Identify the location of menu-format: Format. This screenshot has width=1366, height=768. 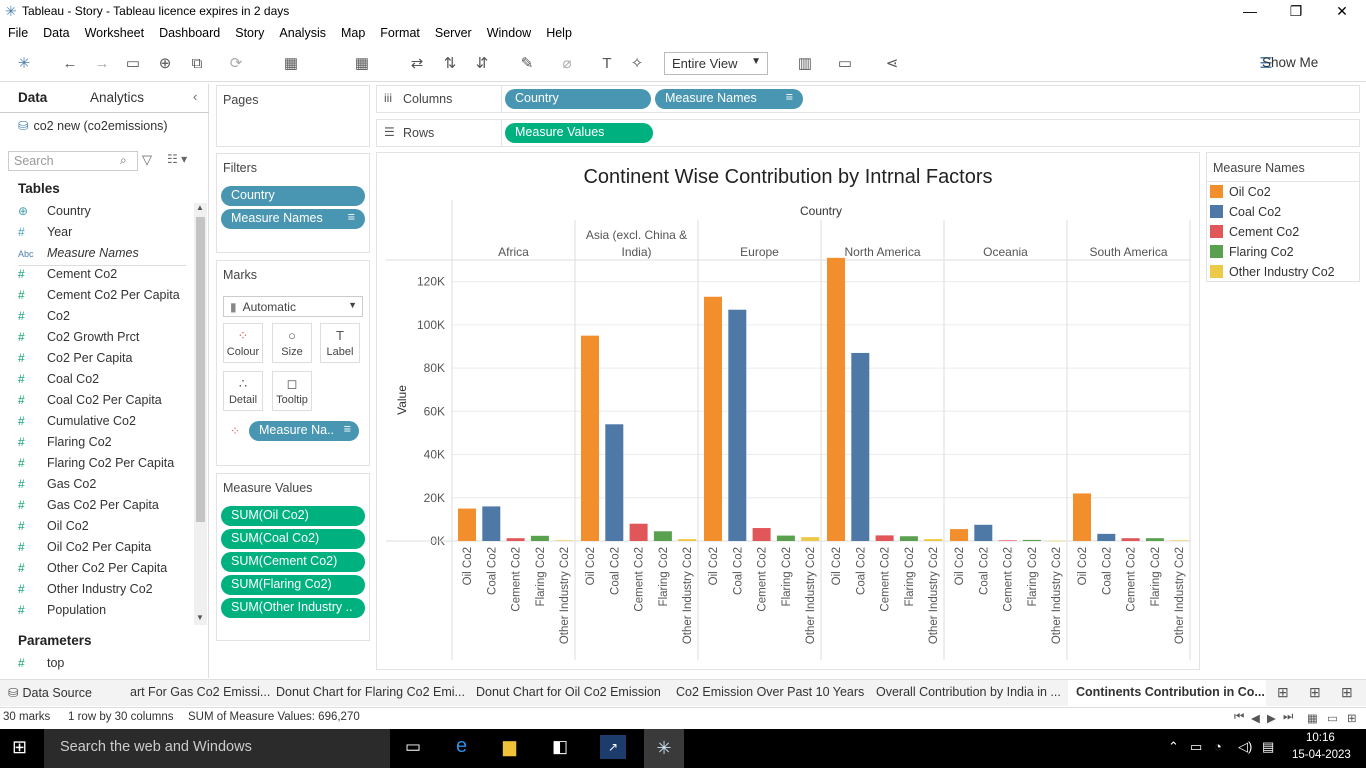
(400, 33).